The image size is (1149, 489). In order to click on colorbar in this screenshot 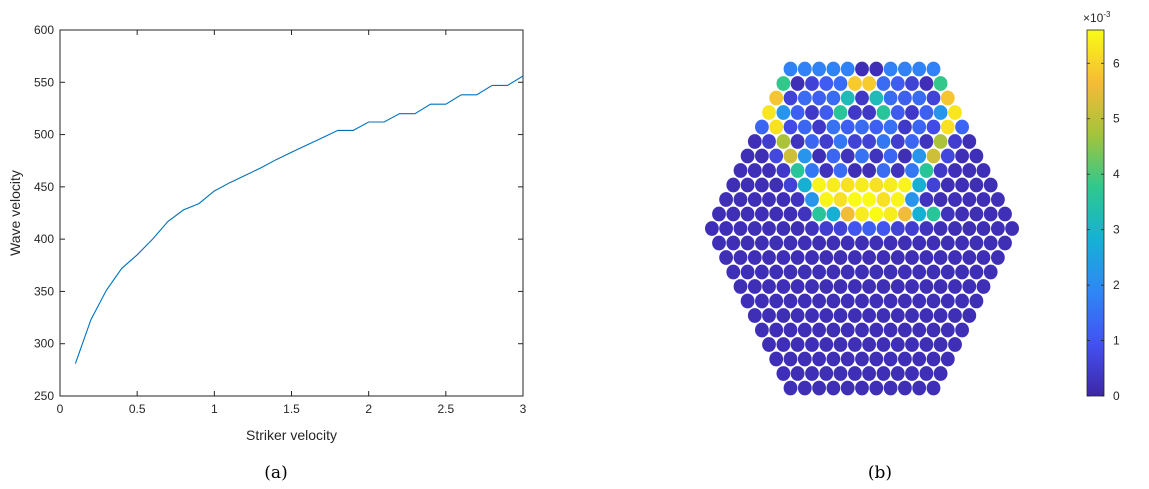, I will do `click(1095, 213)`.